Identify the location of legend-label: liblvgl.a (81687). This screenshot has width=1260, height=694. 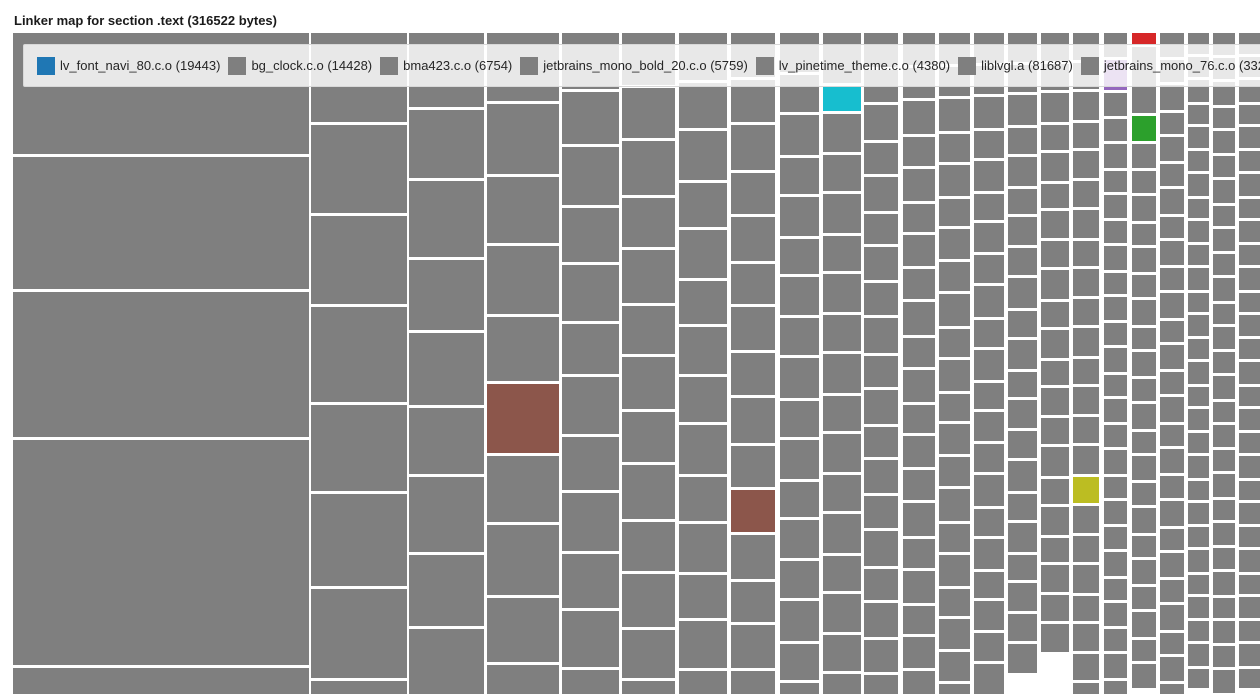
(1027, 65).